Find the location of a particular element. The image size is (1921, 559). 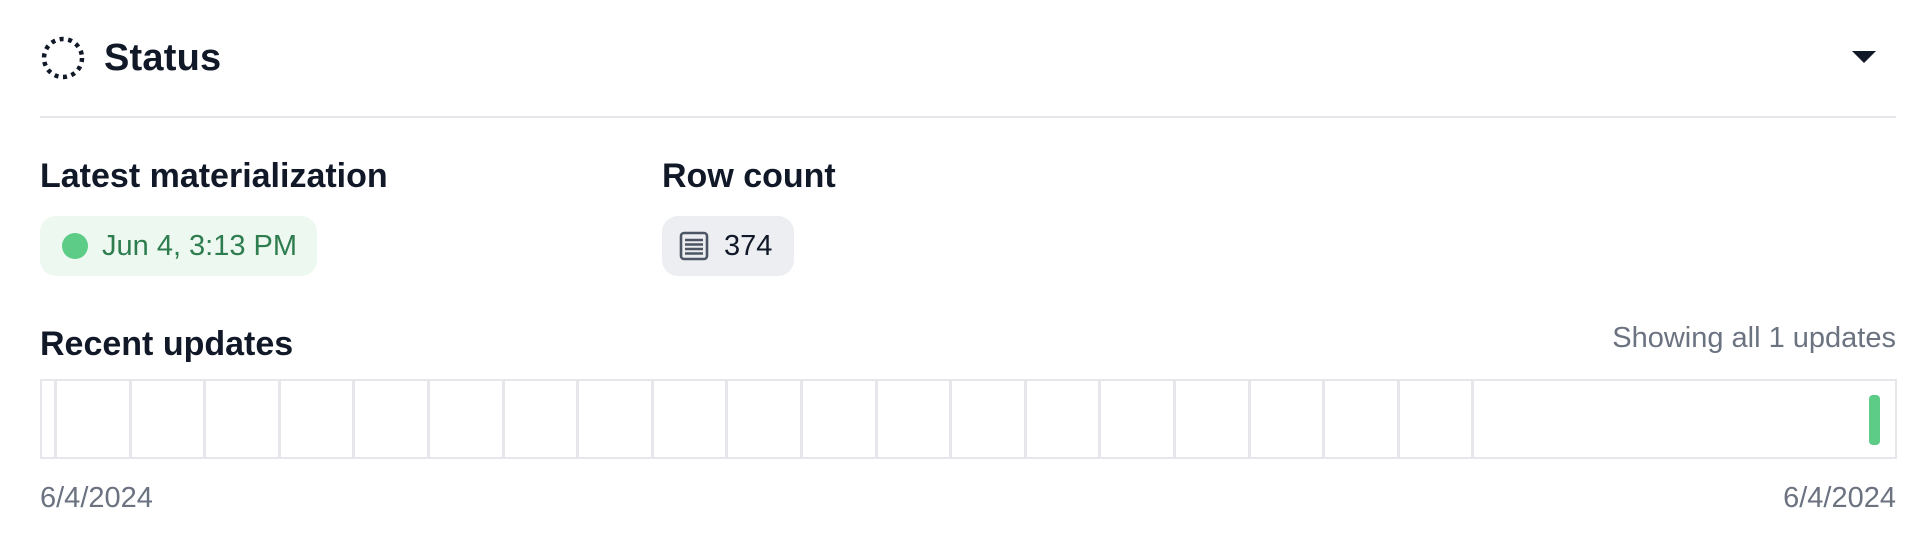

collapse-button is located at coordinates (1864, 59).